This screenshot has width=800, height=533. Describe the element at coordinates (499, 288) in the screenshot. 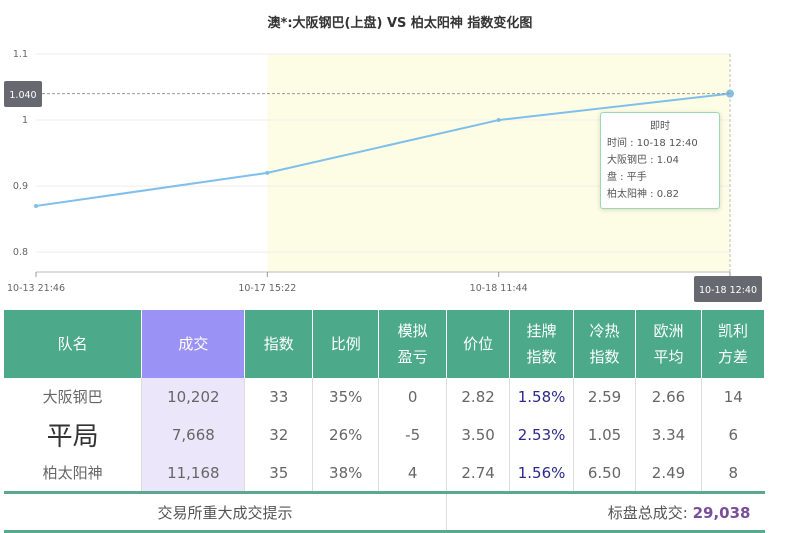

I see `x-tick-label: 10-18 11:44` at that location.